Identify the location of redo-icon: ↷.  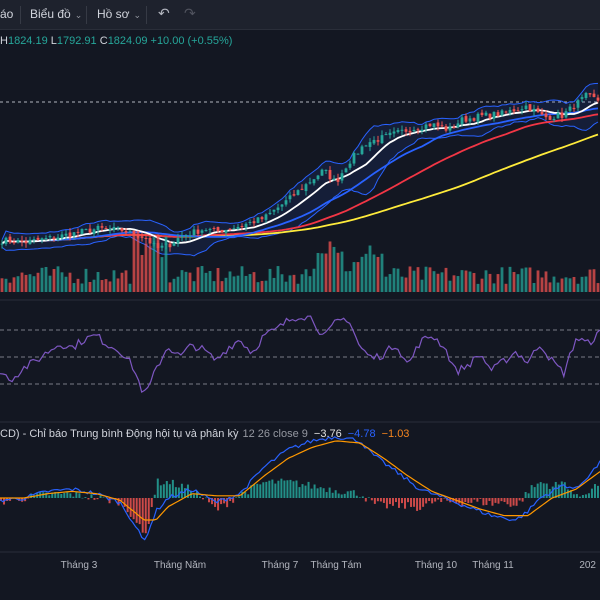
(190, 13).